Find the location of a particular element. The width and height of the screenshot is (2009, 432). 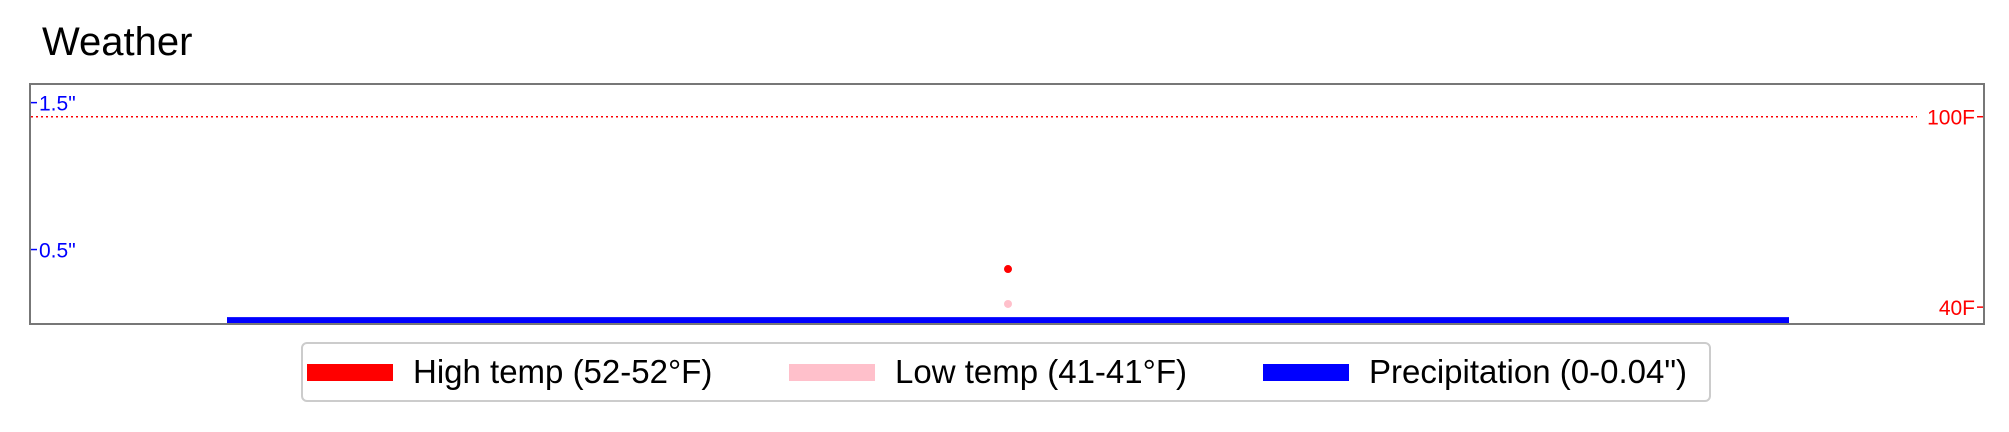

data-marks is located at coordinates (1008, 294).